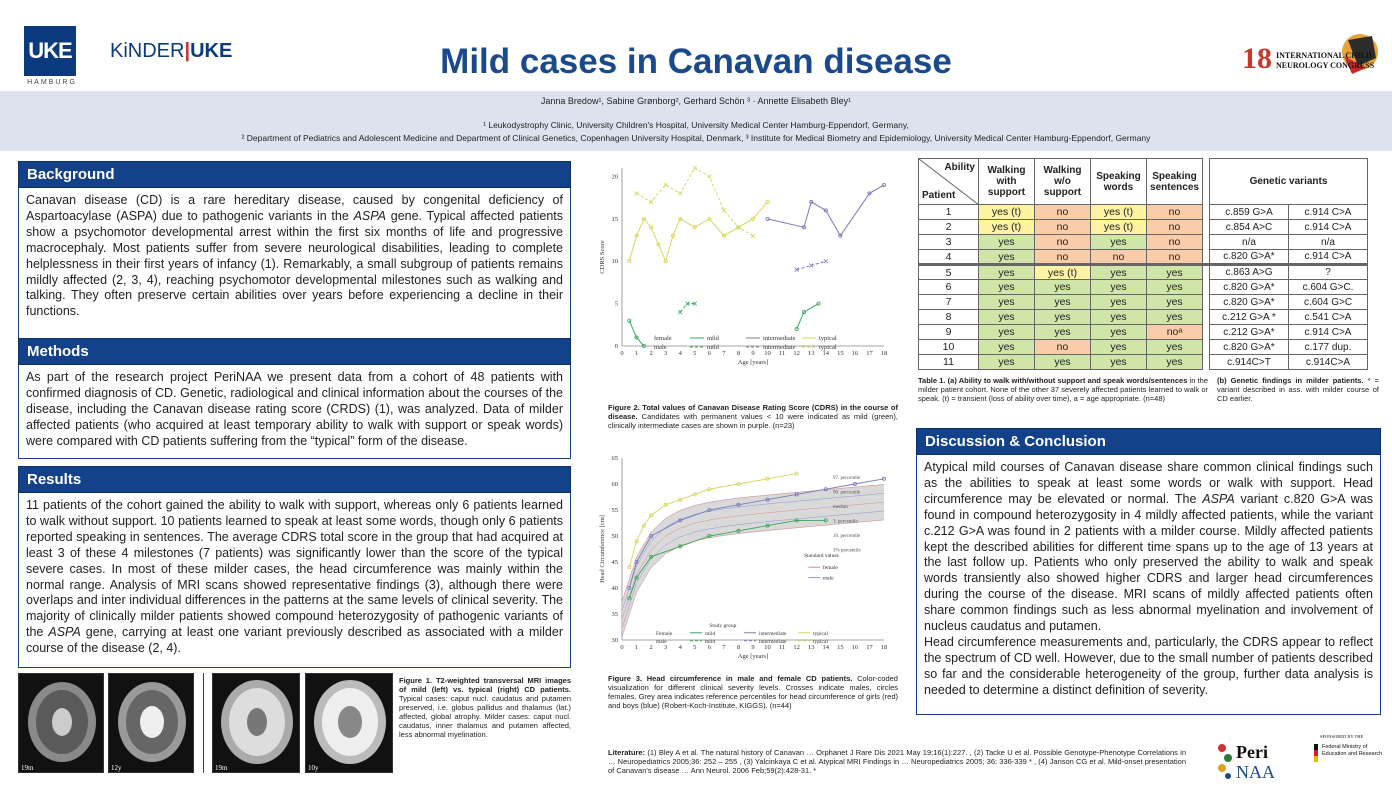 This screenshot has width=1392, height=788. What do you see at coordinates (627, 752) in the screenshot?
I see `literature-label: Literature:` at bounding box center [627, 752].